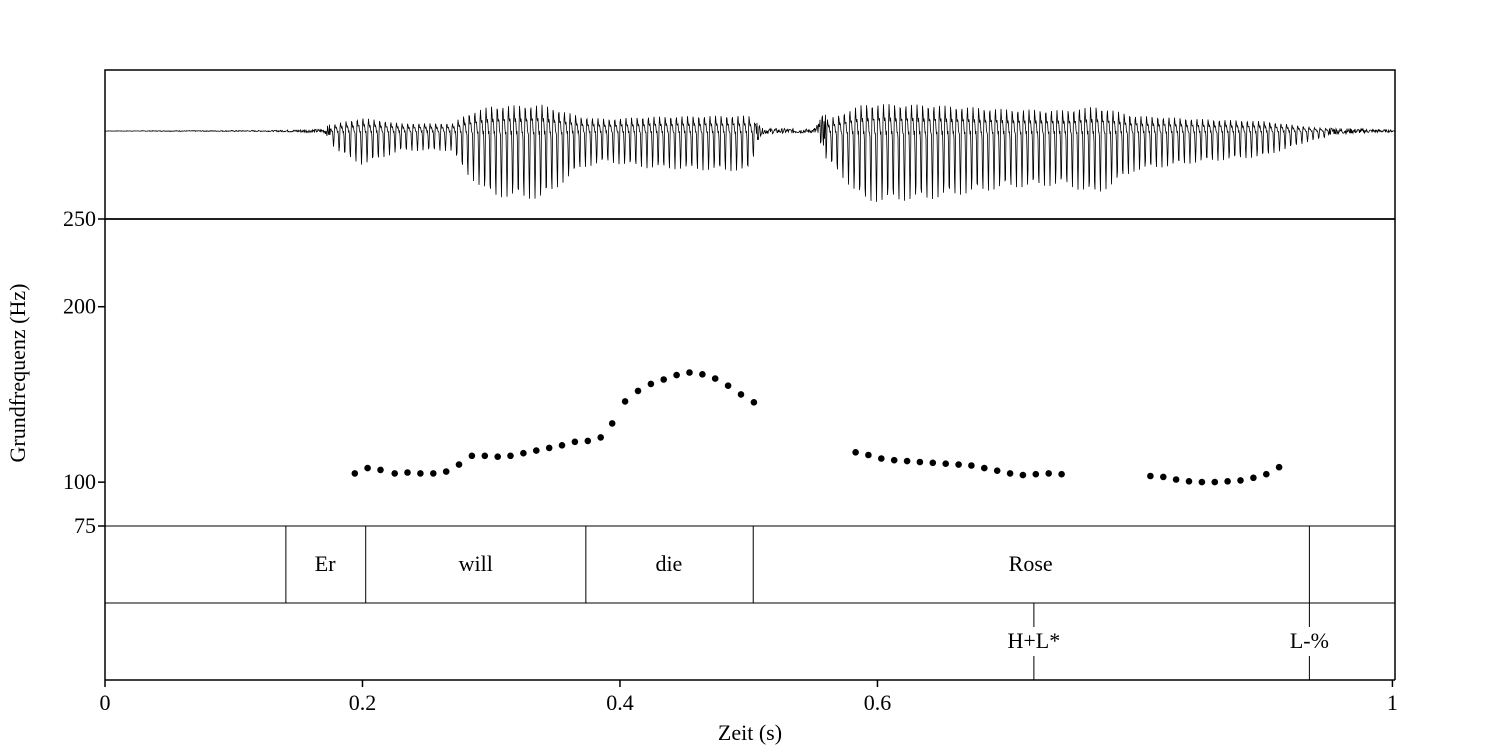 The image size is (1500, 750). I want to click on word-label: Rose, so click(1031, 563).